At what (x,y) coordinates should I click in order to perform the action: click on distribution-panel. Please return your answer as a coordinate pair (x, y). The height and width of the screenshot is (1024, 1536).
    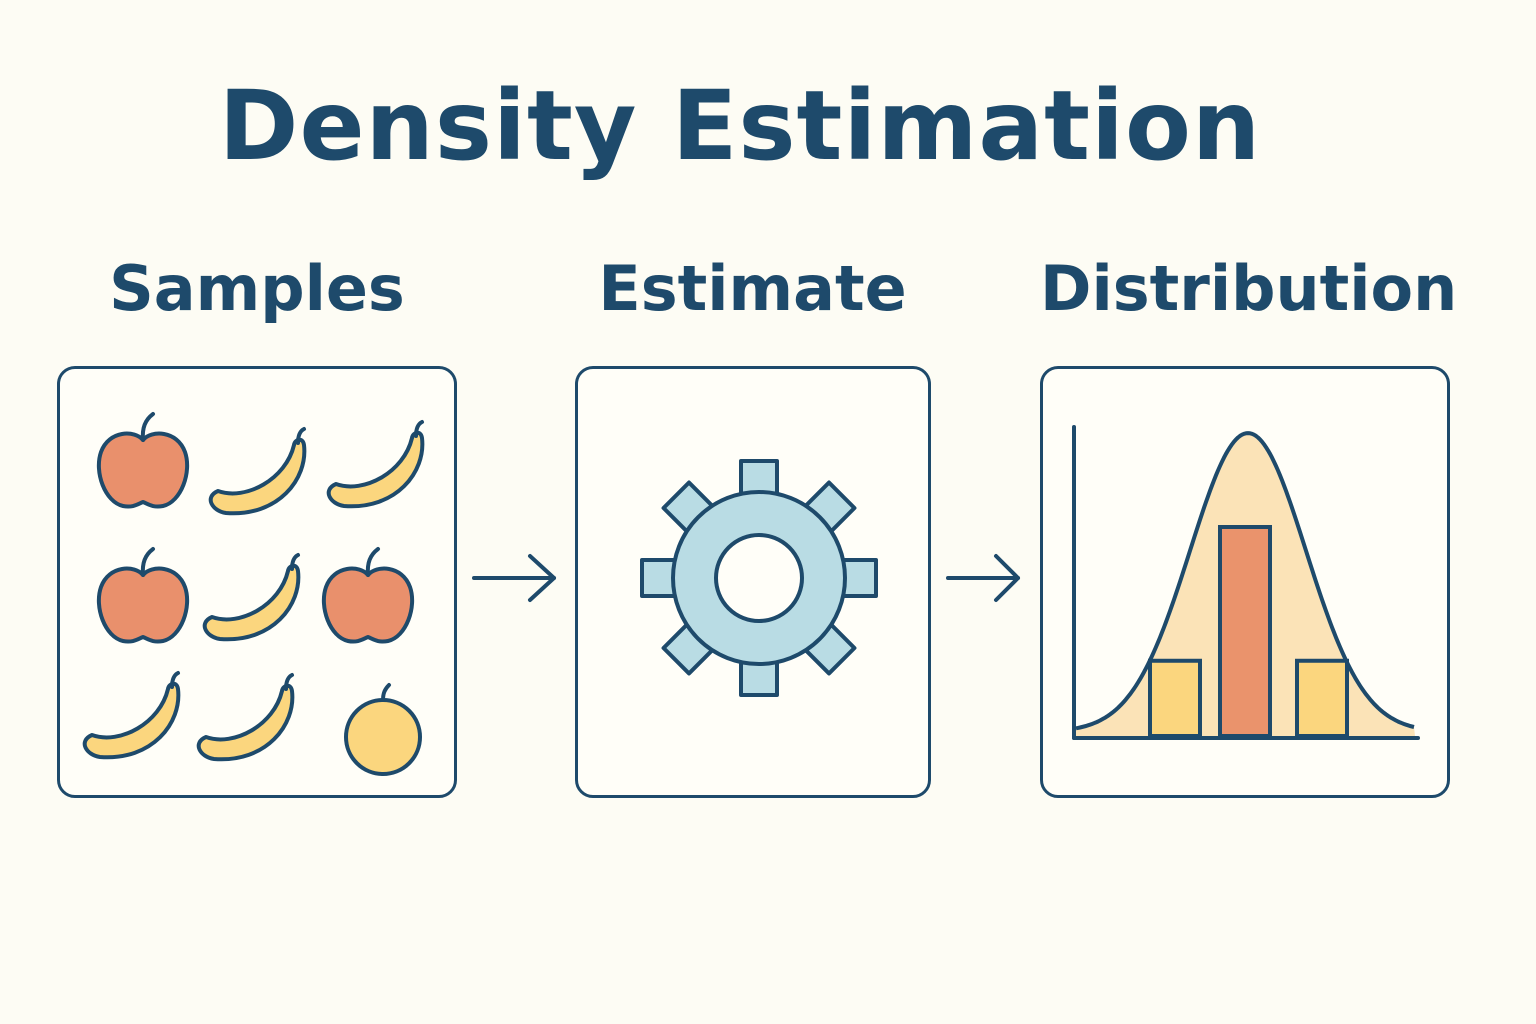
    Looking at the image, I should click on (1245, 582).